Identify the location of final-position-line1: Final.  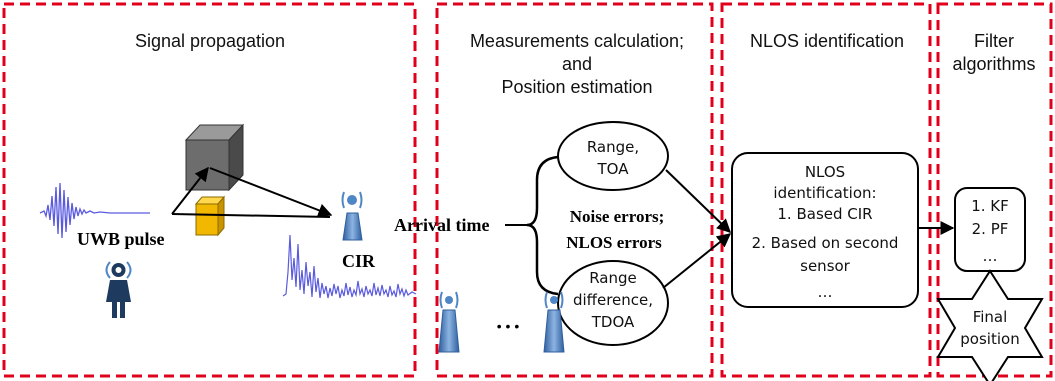
(990, 317).